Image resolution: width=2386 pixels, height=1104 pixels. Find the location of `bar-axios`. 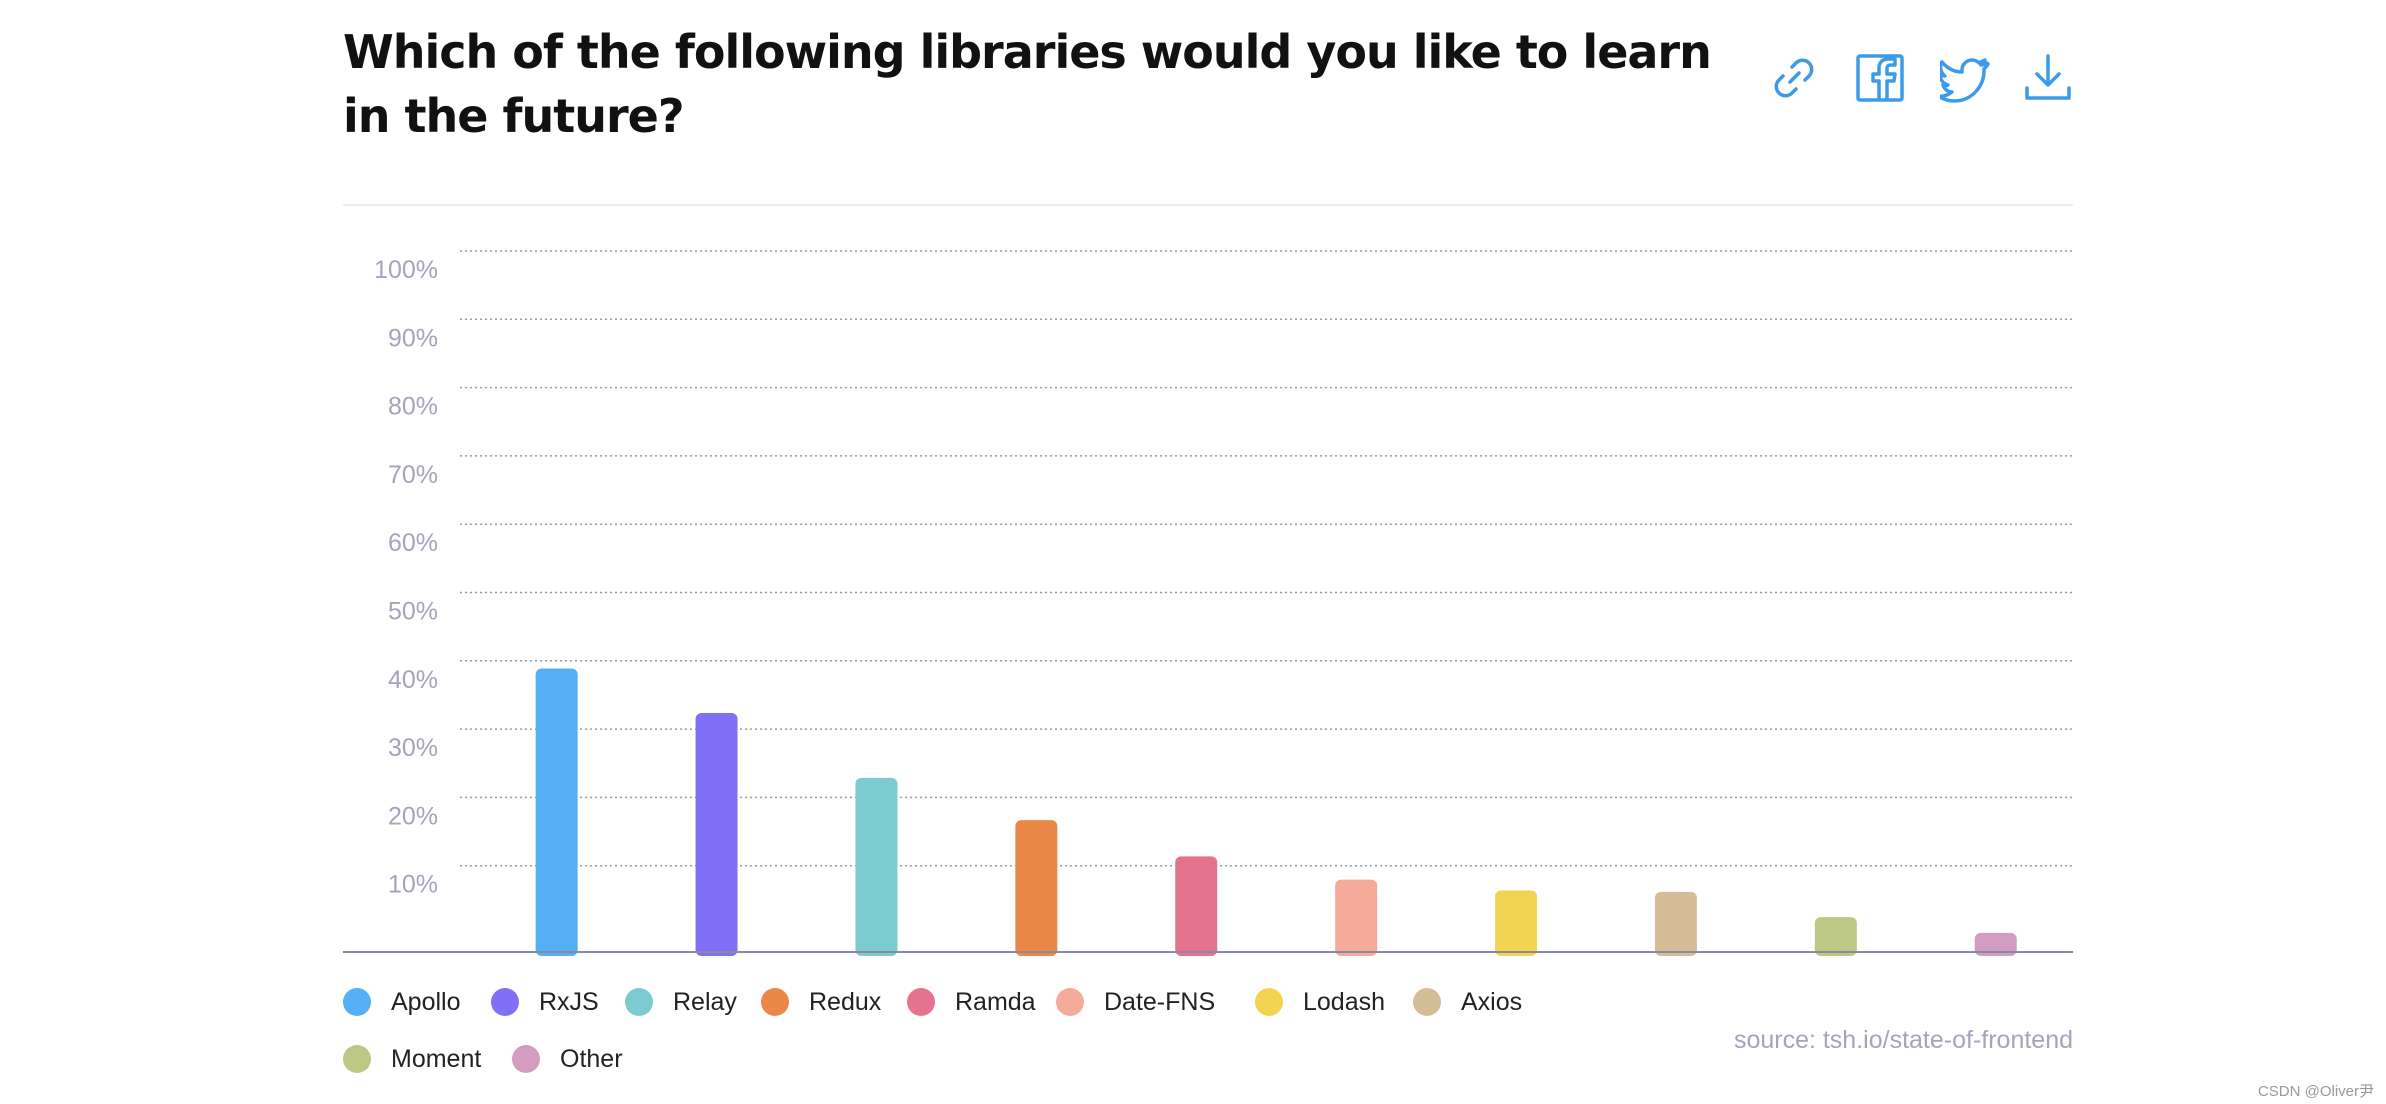

bar-axios is located at coordinates (1675, 923).